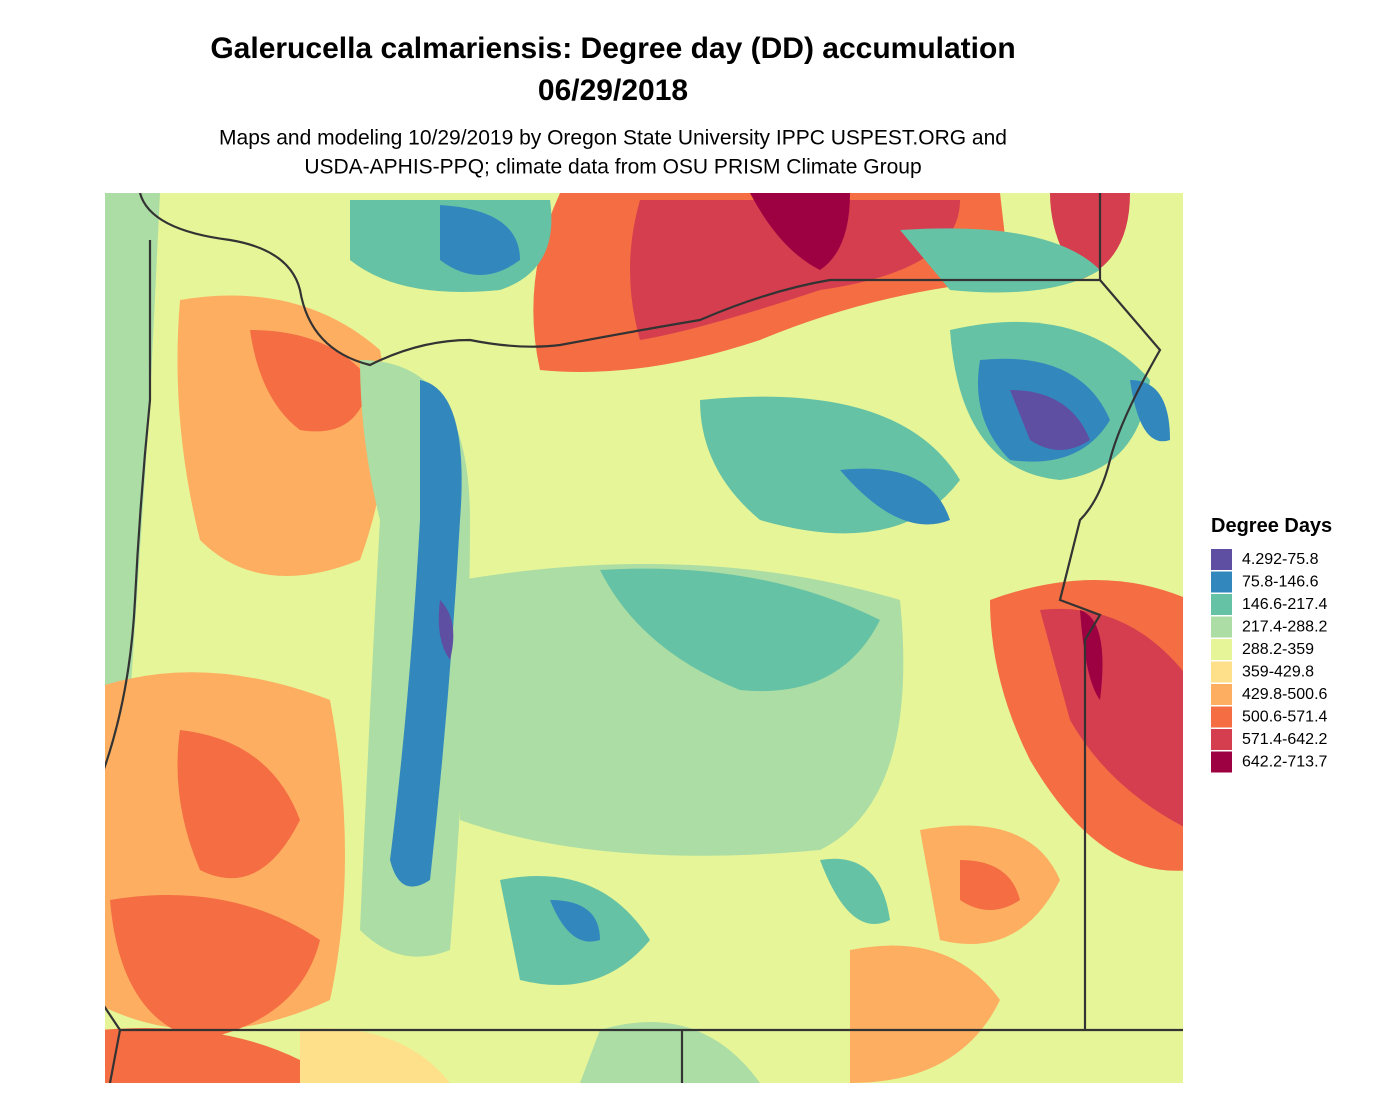  Describe the element at coordinates (1285, 694) in the screenshot. I see `legend-label: 429.8-500.6` at that location.